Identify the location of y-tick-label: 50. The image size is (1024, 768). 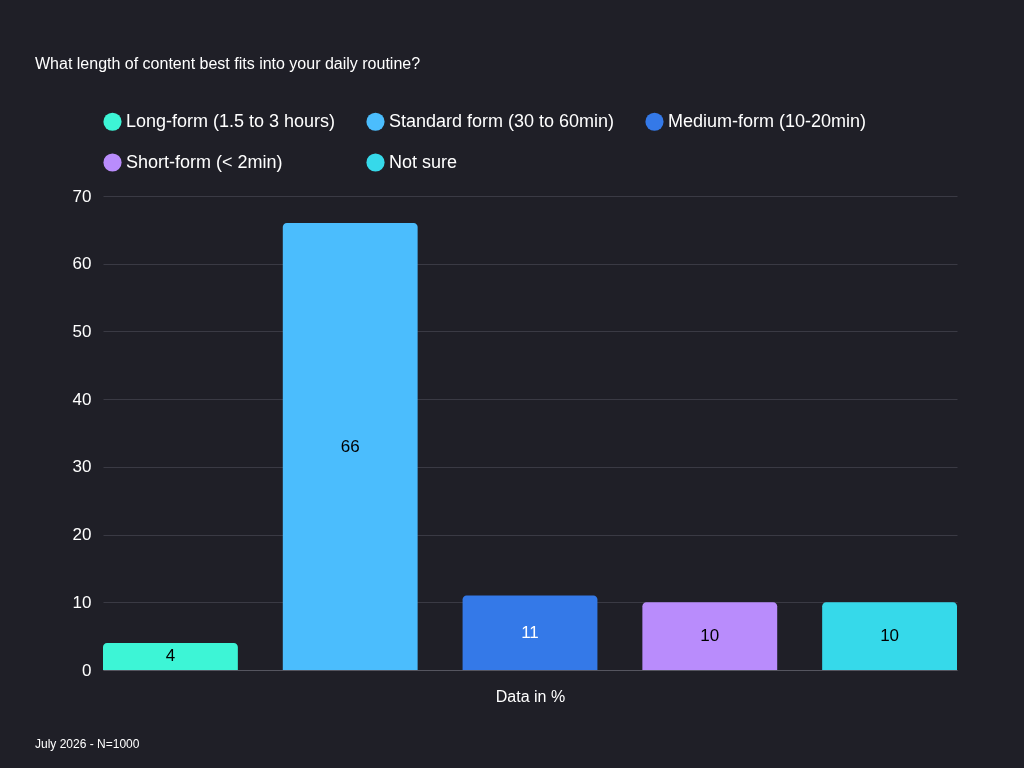
(82, 331).